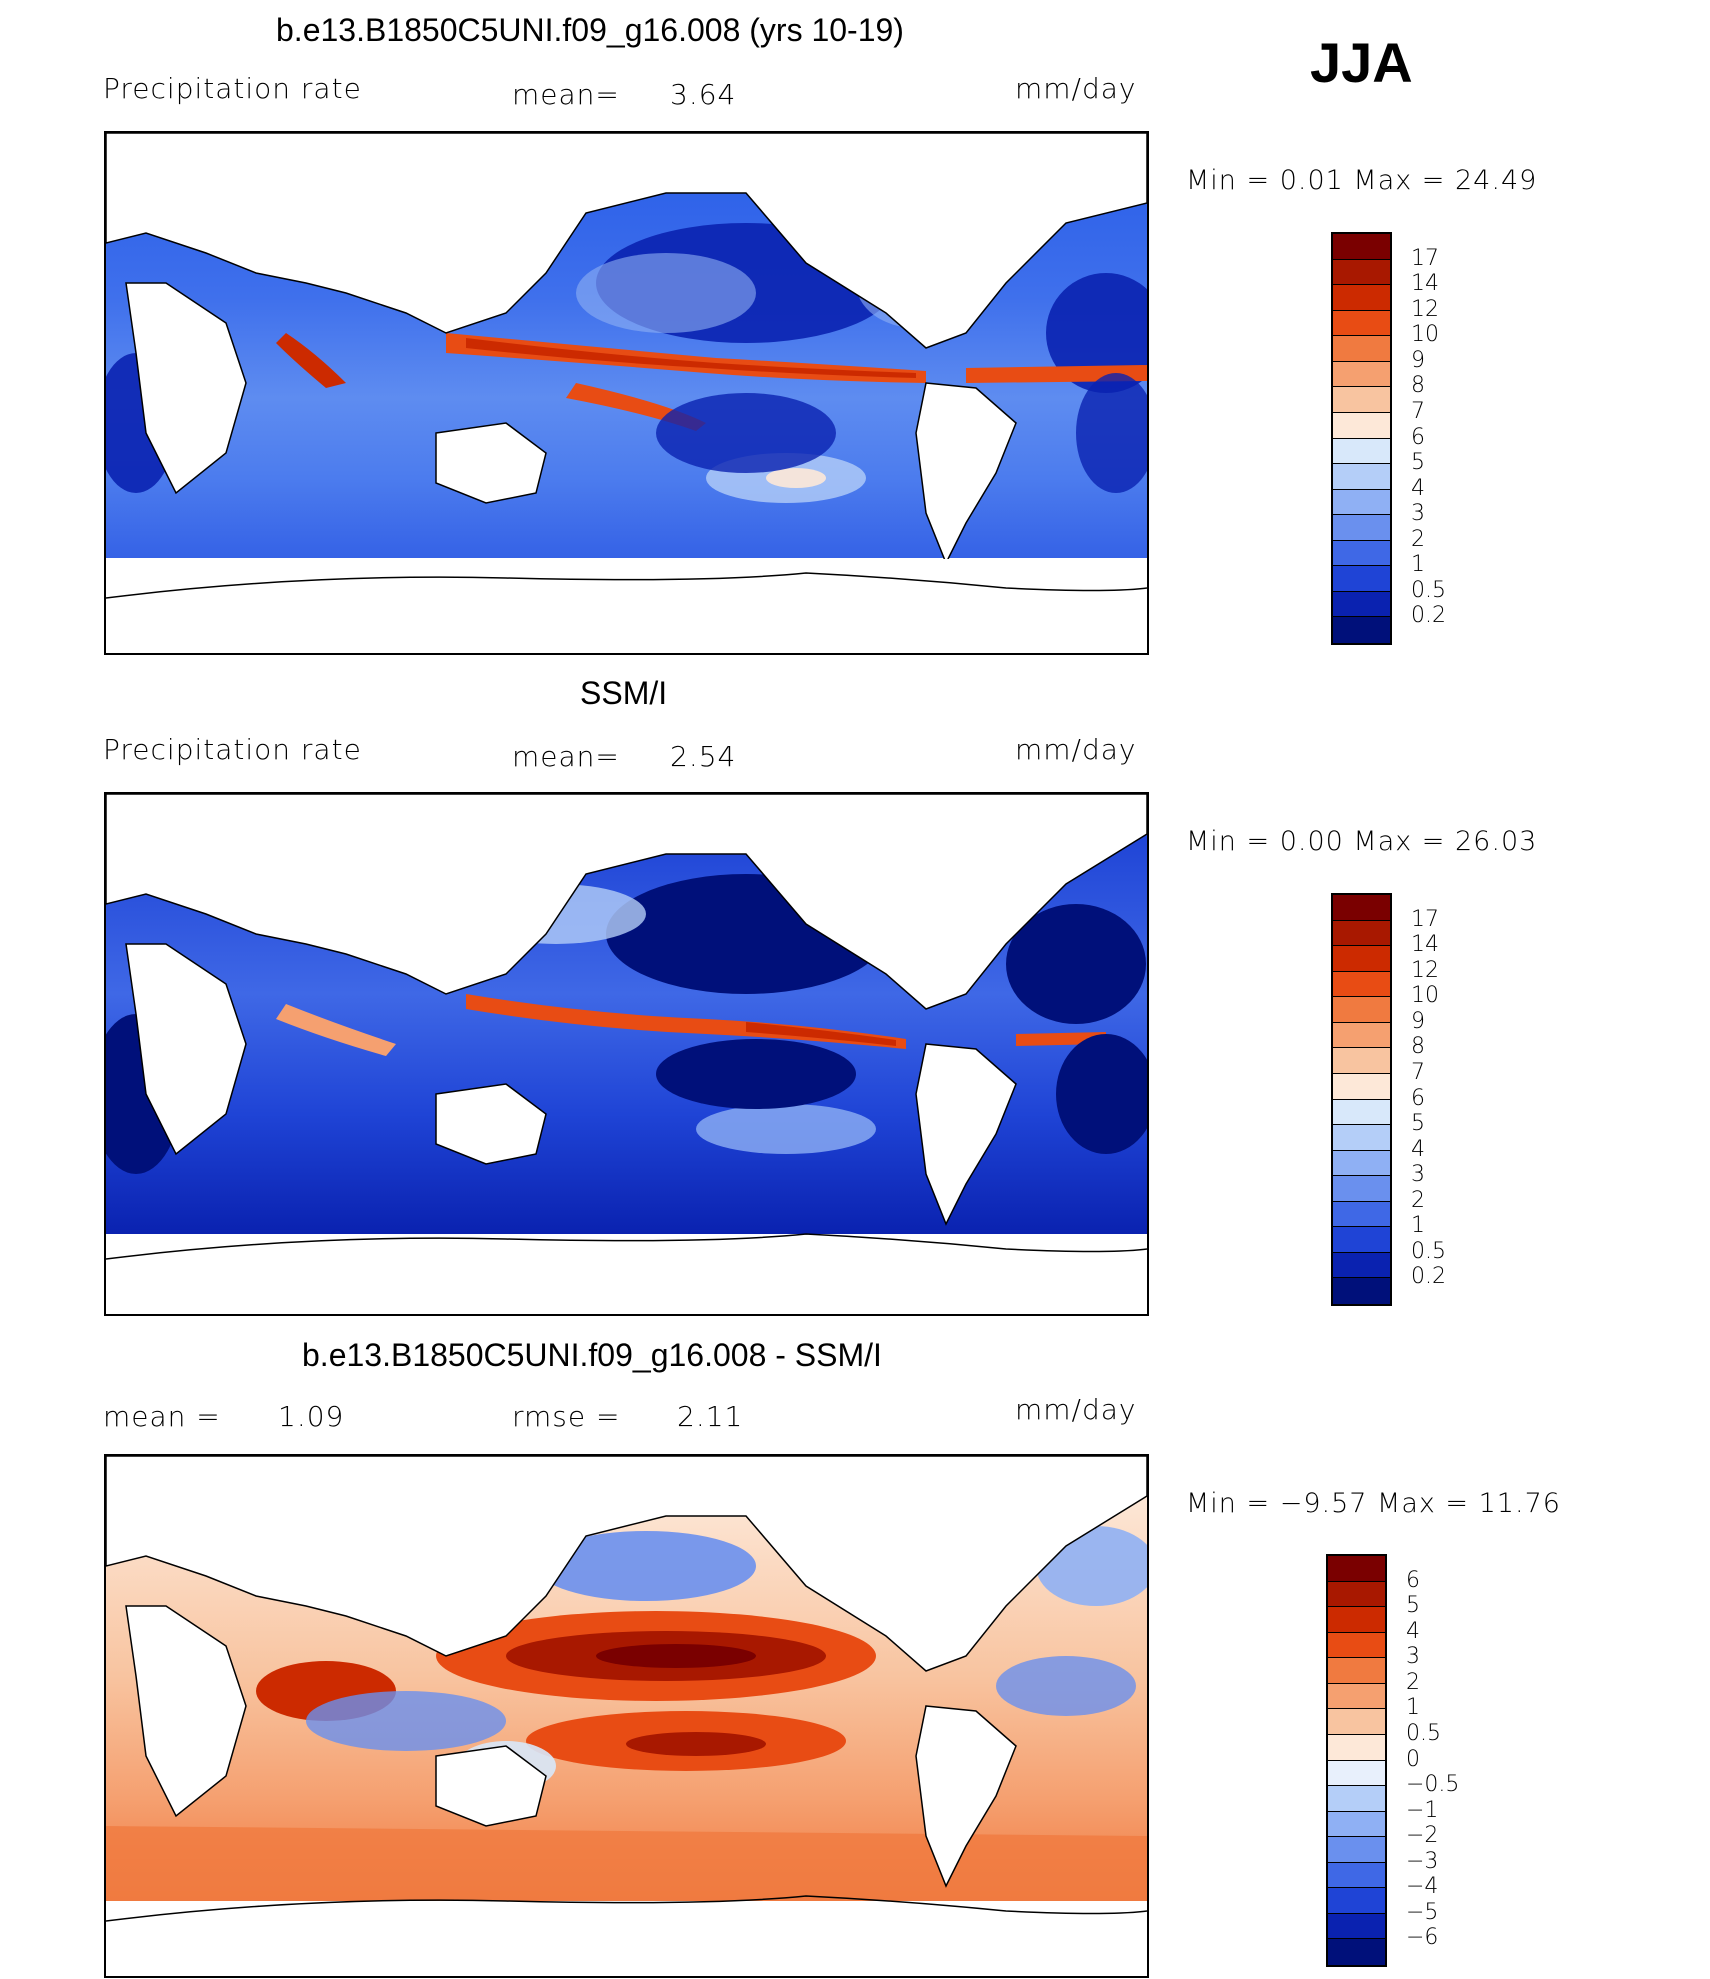  Describe the element at coordinates (566, 1416) in the screenshot. I see `panel3-rmse-label: rmse =` at that location.